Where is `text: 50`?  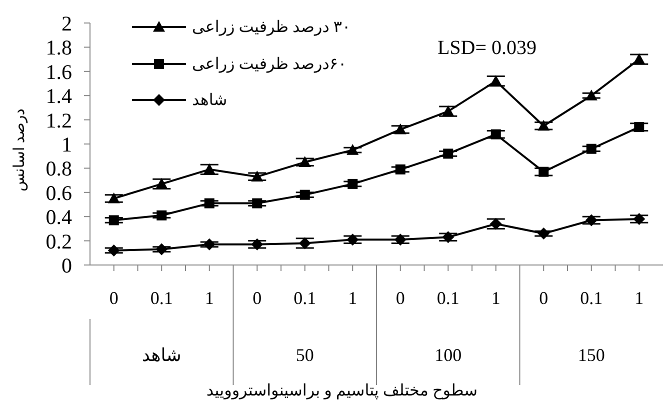 text: 50 is located at coordinates (305, 355).